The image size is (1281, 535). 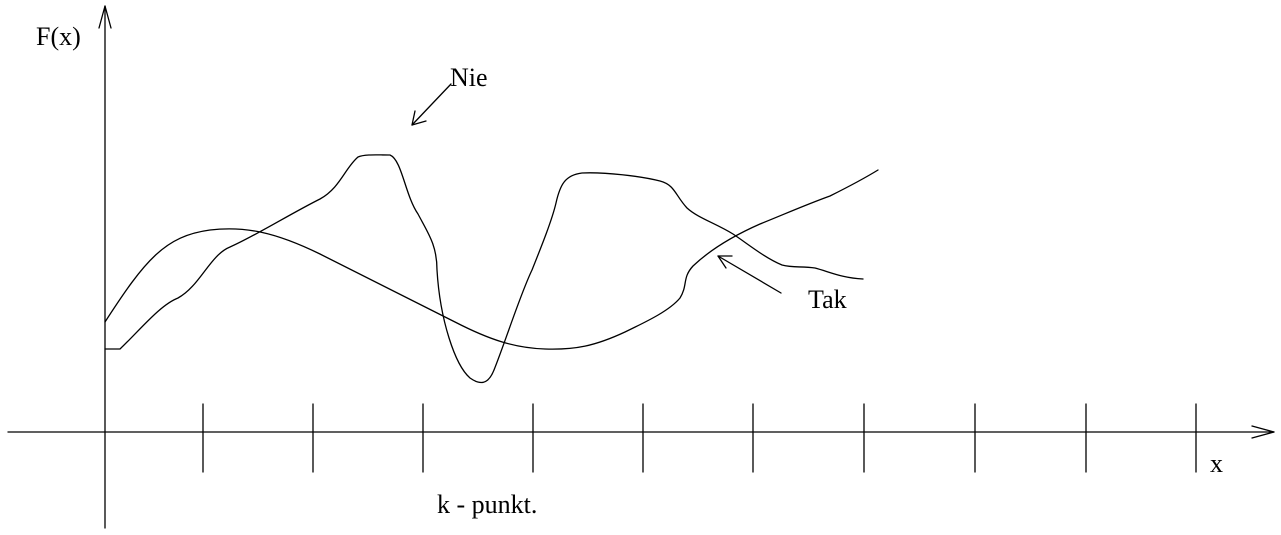 What do you see at coordinates (469, 77) in the screenshot?
I see `nie-label: Nie` at bounding box center [469, 77].